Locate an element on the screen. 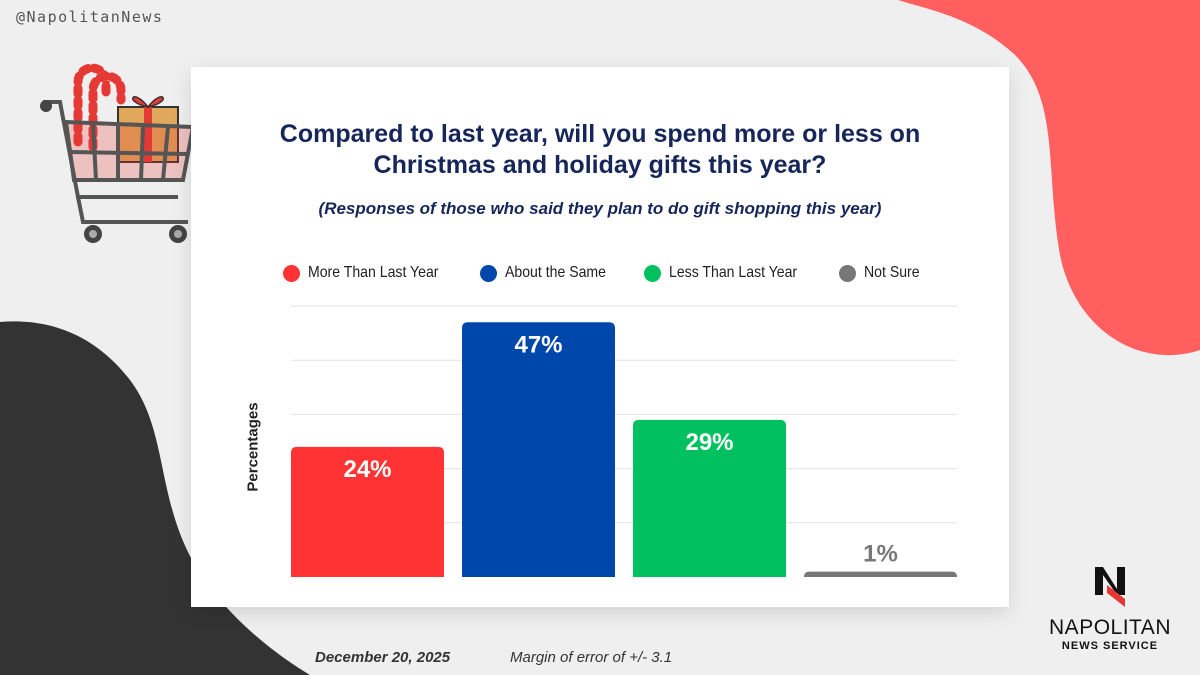 The width and height of the screenshot is (1200, 675). bar-data-label: 29% is located at coordinates (709, 442).